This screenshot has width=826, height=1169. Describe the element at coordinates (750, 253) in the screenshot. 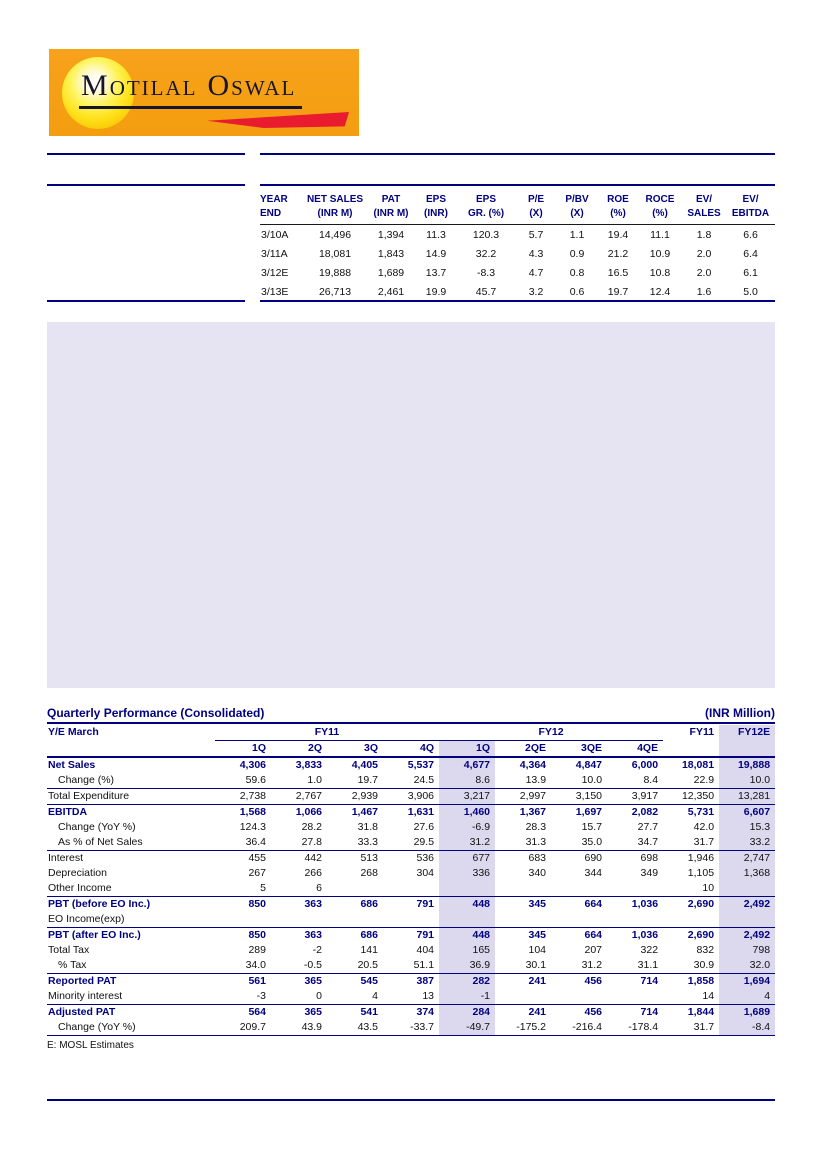

I see `summary-cell: 6.4` at that location.